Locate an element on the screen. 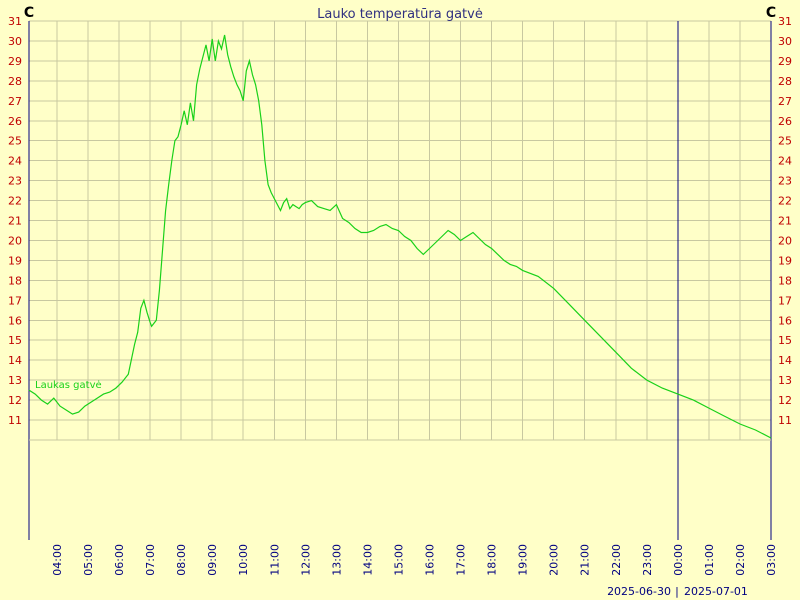 The height and width of the screenshot is (600, 800). y-tick-right-27: 27 is located at coordinates (785, 101).